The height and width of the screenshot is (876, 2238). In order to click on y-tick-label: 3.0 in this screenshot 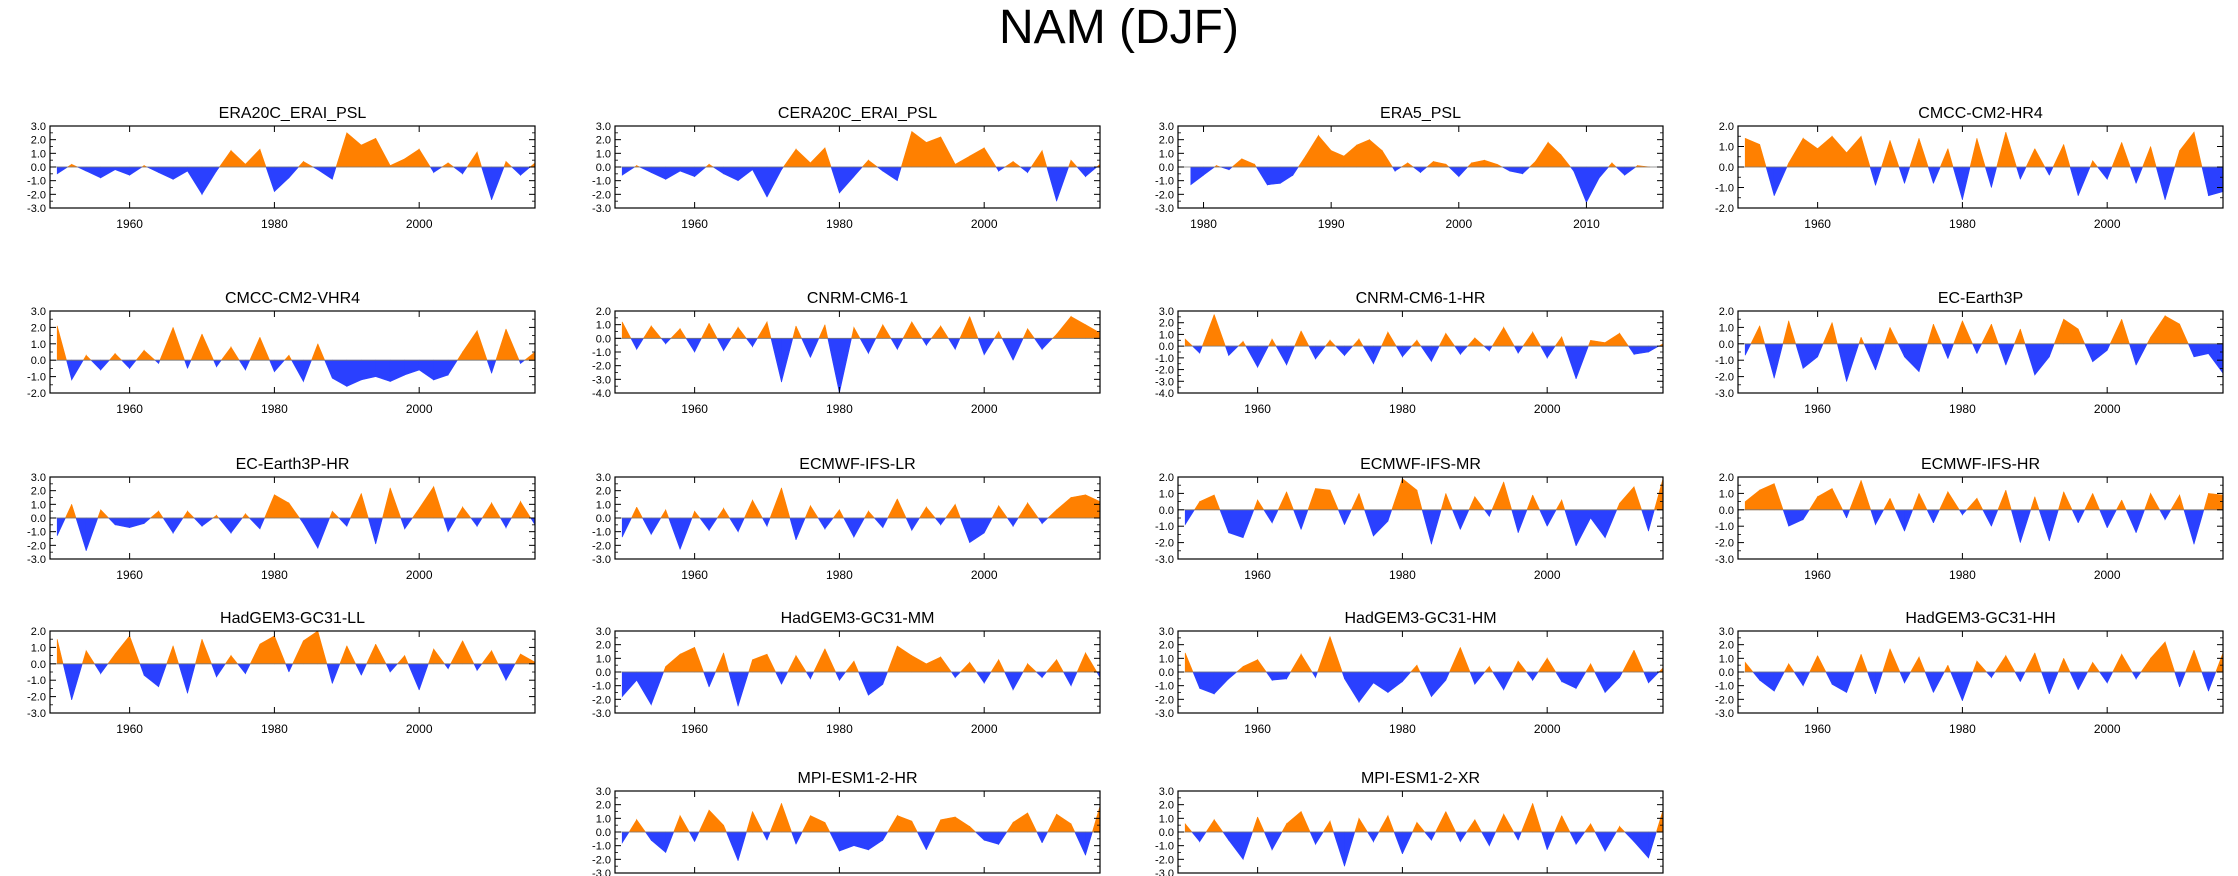, I will do `click(1166, 127)`.